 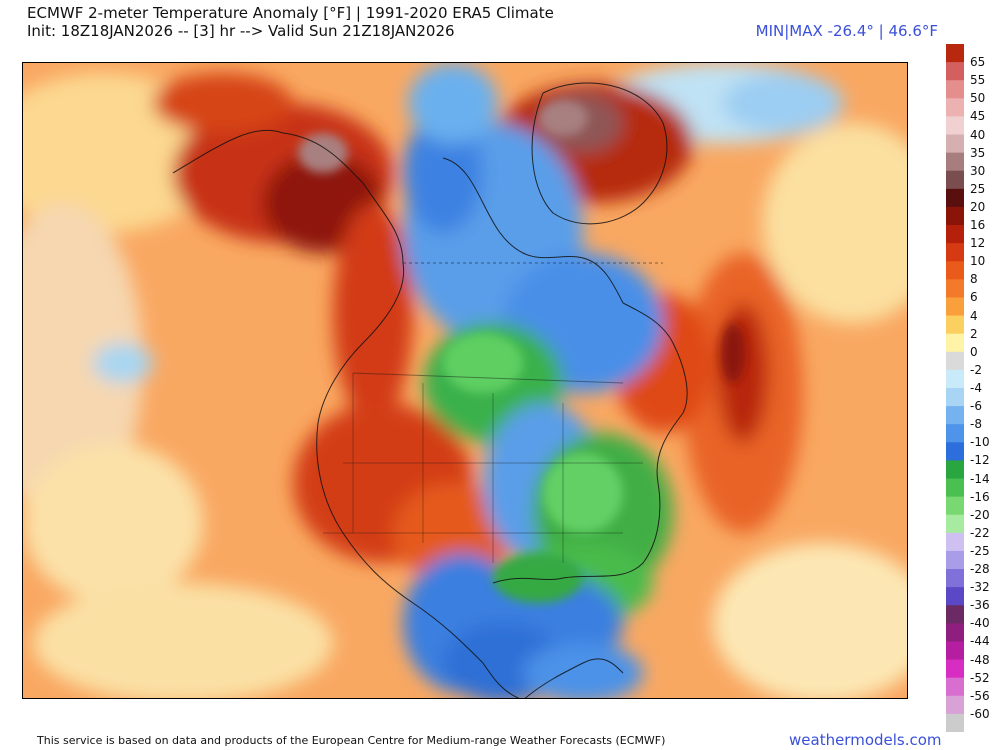 I want to click on legend-label: -52, so click(x=980, y=678).